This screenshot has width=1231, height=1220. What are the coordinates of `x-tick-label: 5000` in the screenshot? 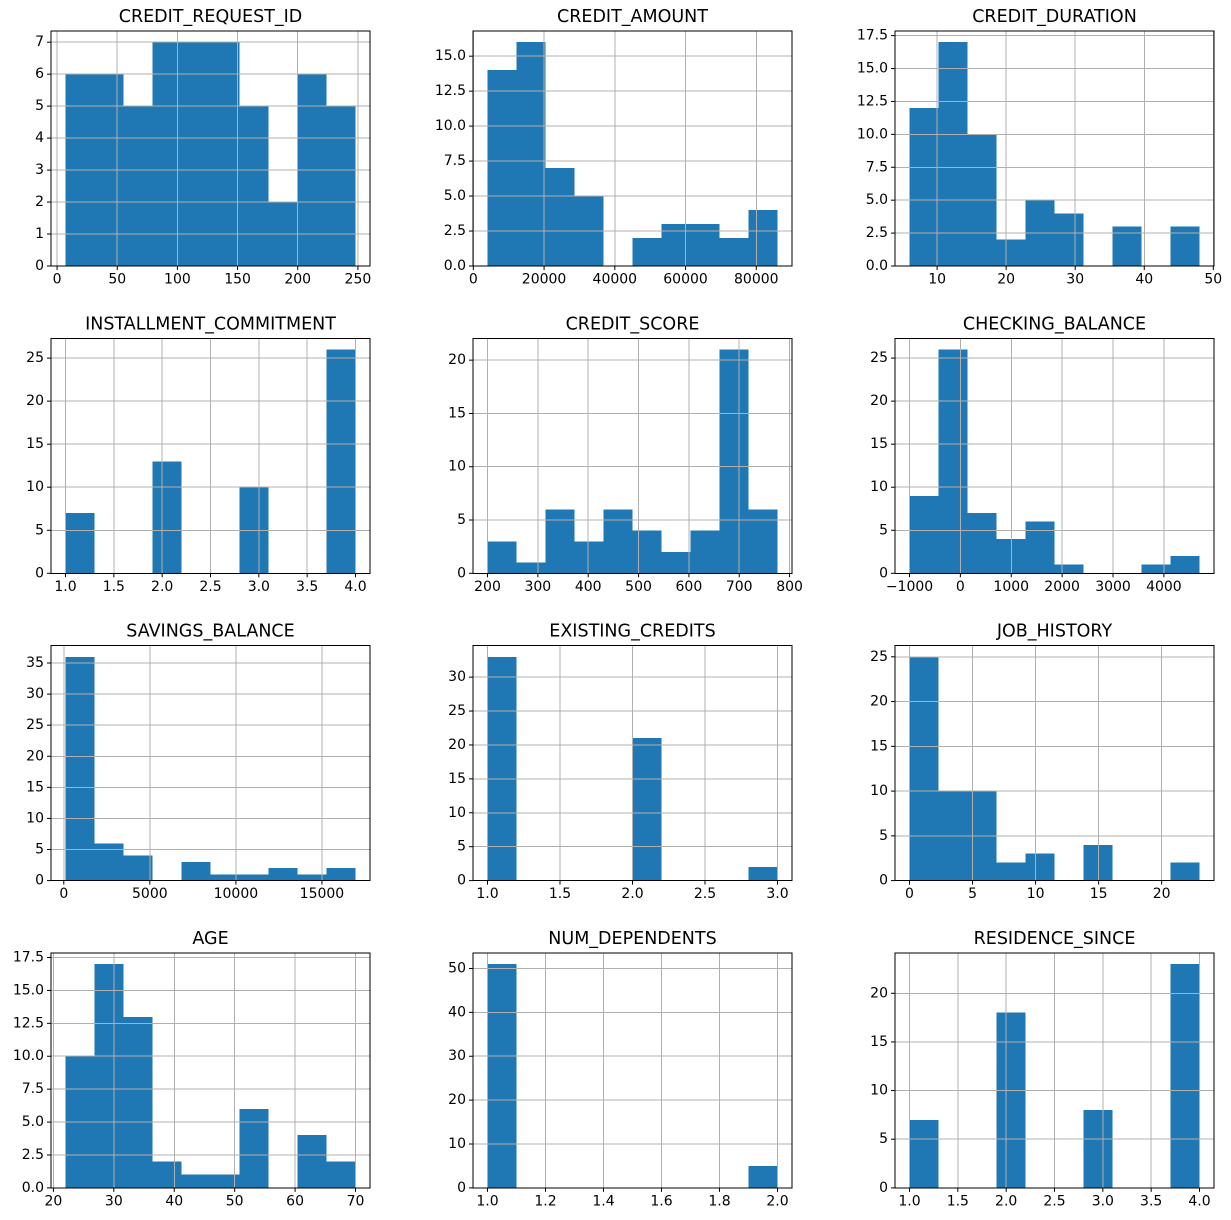 It's located at (150, 894).